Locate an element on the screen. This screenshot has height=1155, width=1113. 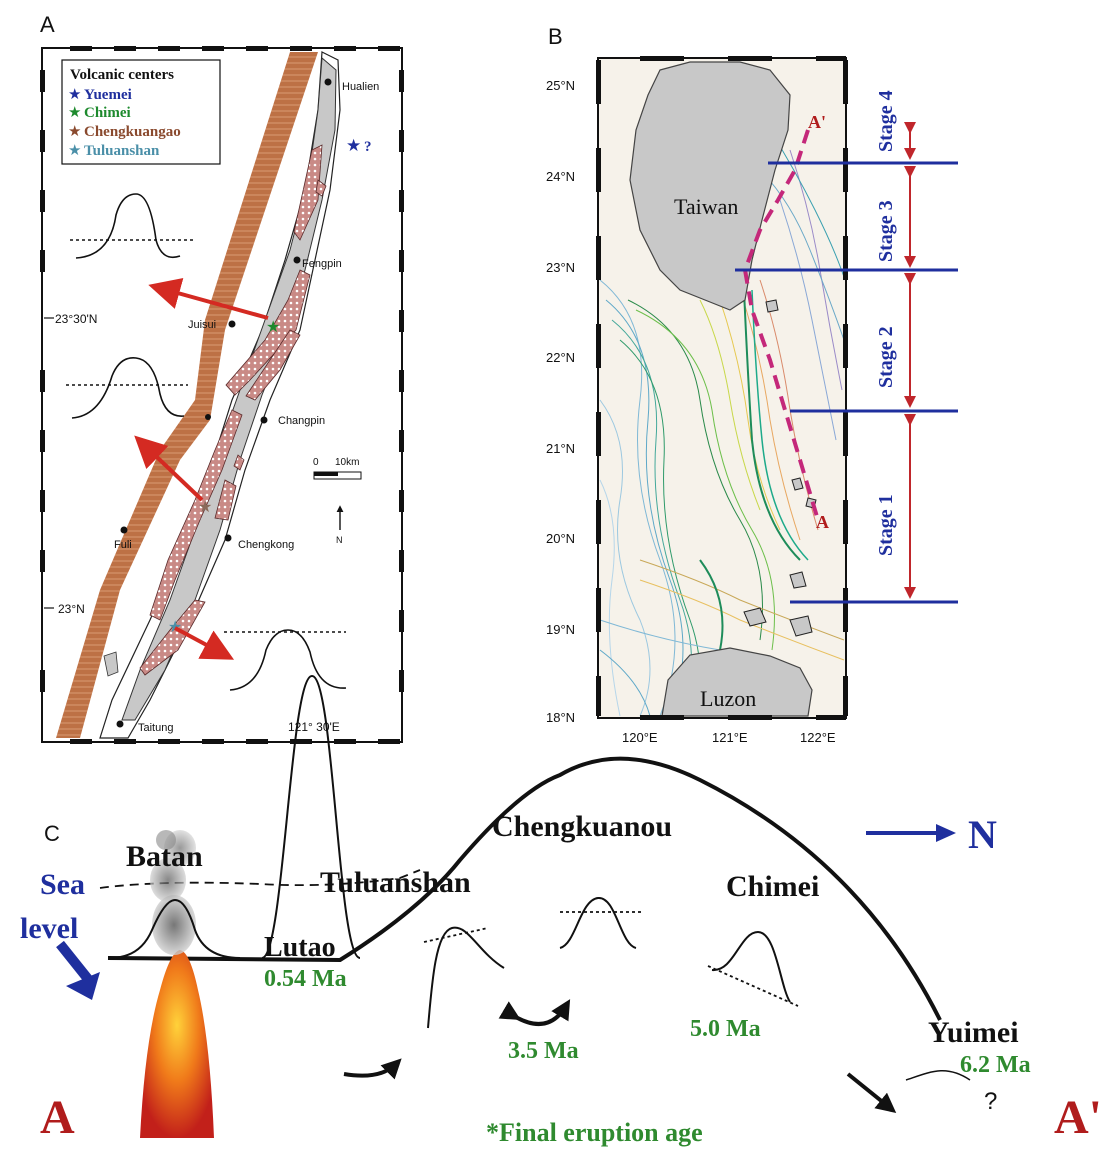
stage-label-3: Stage 3 is located at coordinates (886, 231).